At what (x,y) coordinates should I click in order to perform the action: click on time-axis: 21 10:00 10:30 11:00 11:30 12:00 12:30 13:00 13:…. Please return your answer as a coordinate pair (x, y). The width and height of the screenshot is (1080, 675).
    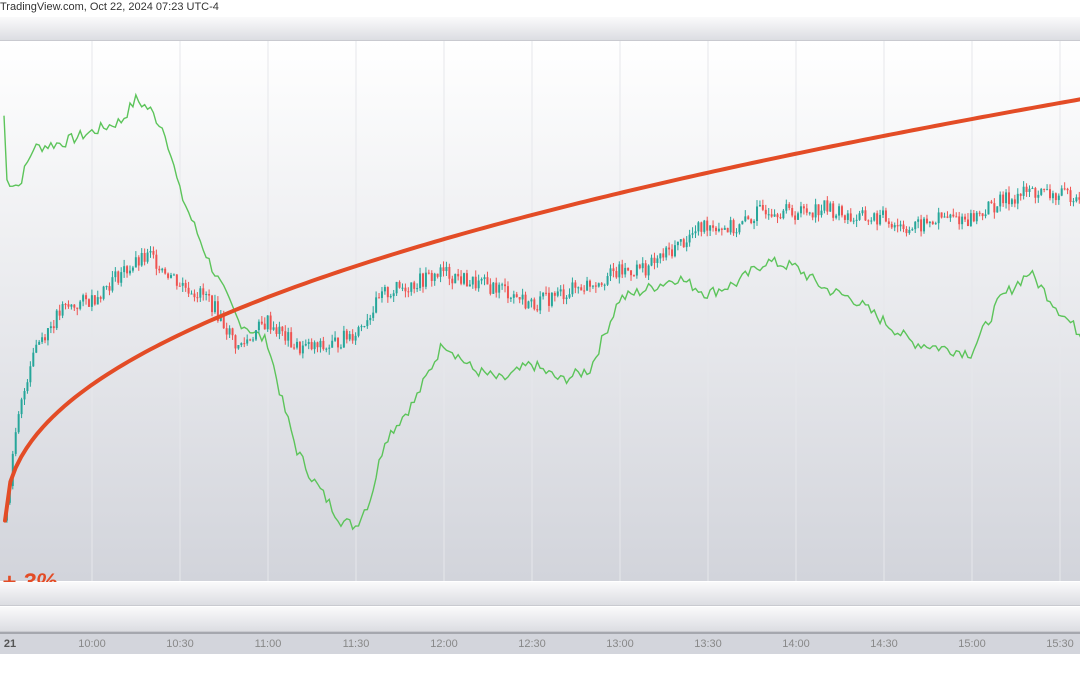
    Looking at the image, I should click on (540, 643).